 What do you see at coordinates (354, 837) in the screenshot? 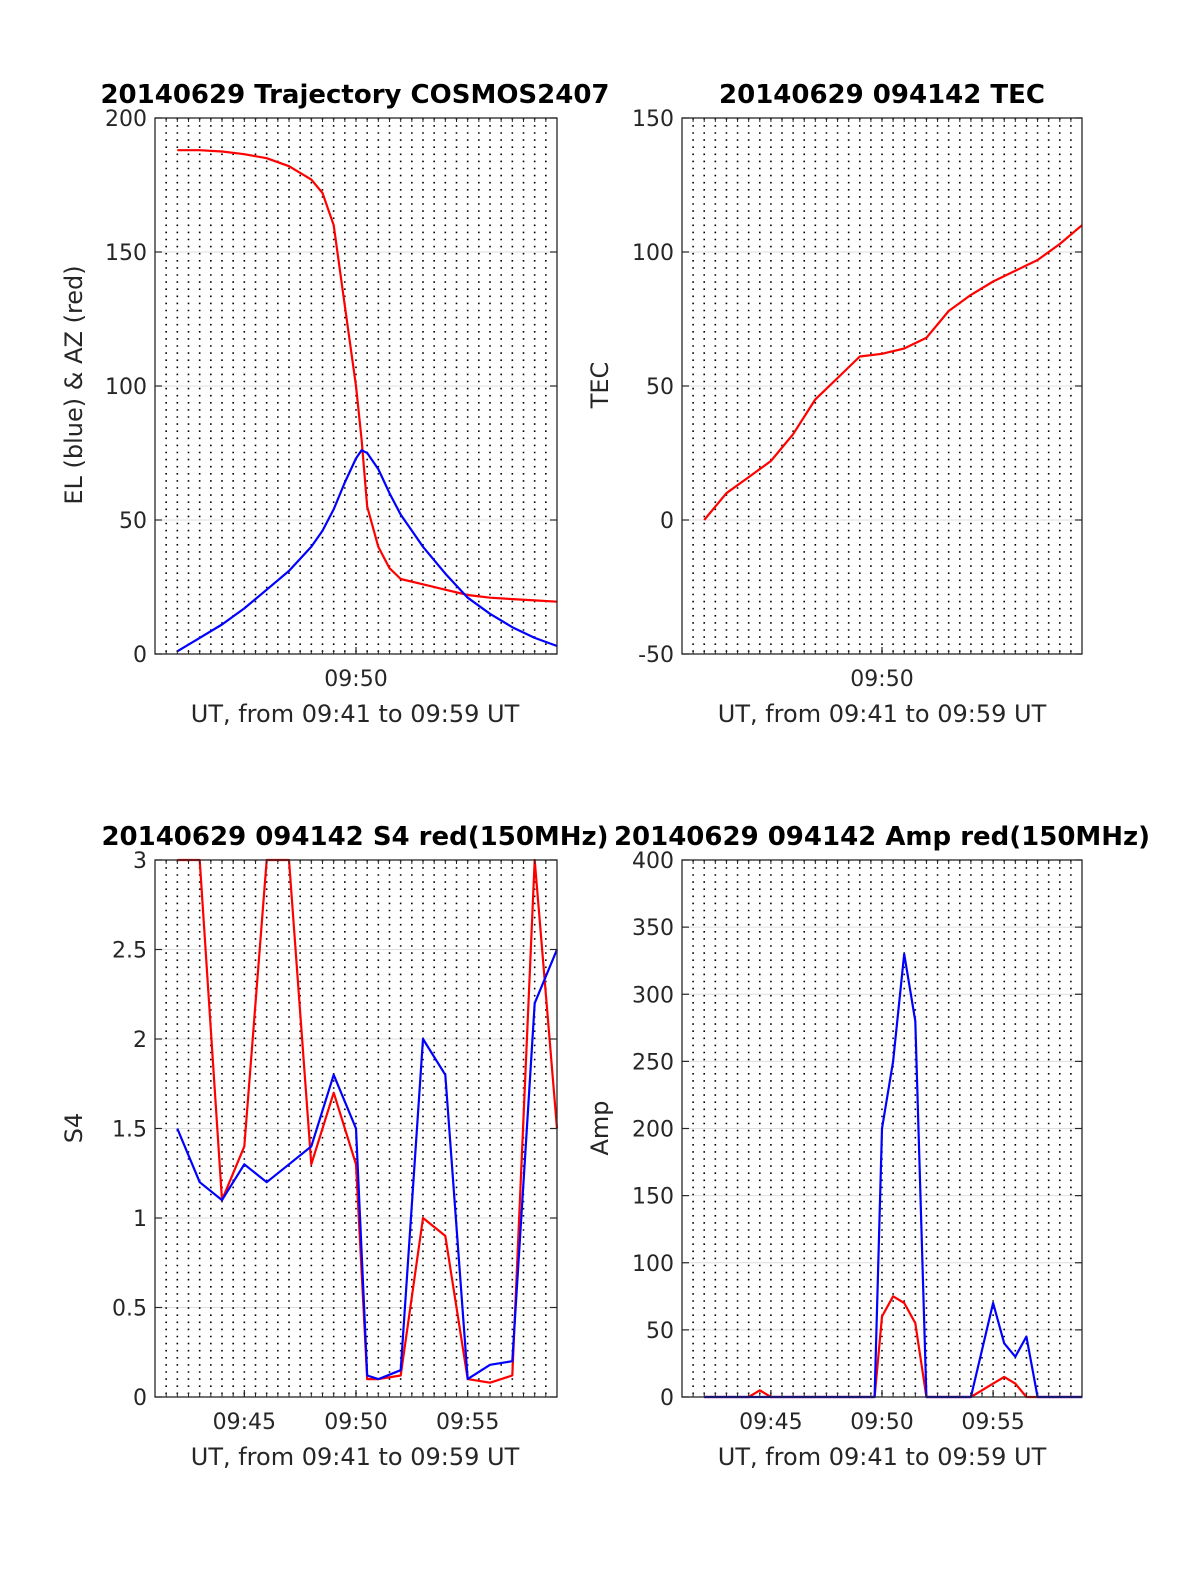
I see `panel-title: 20140629 094142 S4 red(150MHz)` at bounding box center [354, 837].